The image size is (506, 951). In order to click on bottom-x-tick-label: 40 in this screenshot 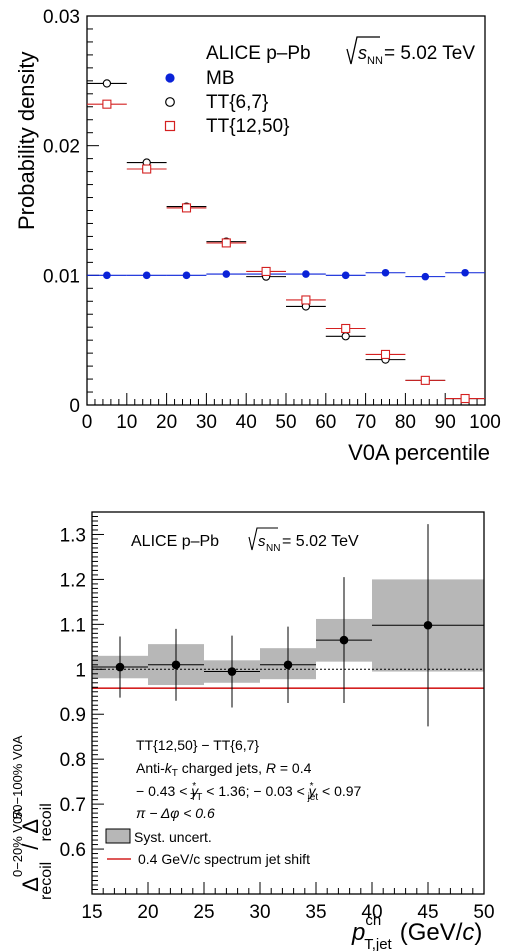, I will do `click(371, 912)`.